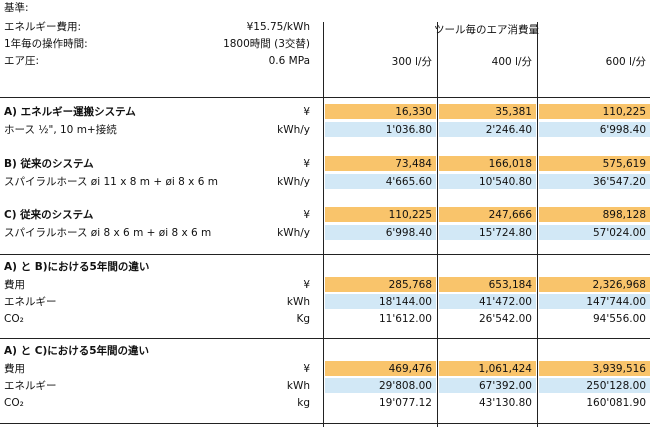 The image size is (650, 427). Describe the element at coordinates (266, 44) in the screenshot. I see `param-value: 1800時間 (3交替)` at that location.